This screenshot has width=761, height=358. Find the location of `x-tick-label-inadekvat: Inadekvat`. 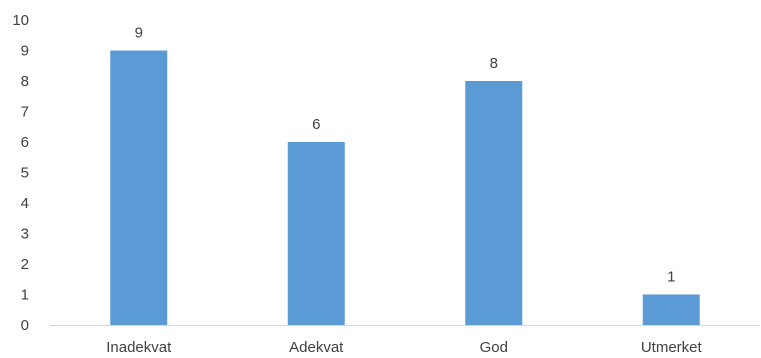

x-tick-label-inadekvat: Inadekvat is located at coordinates (139, 347).